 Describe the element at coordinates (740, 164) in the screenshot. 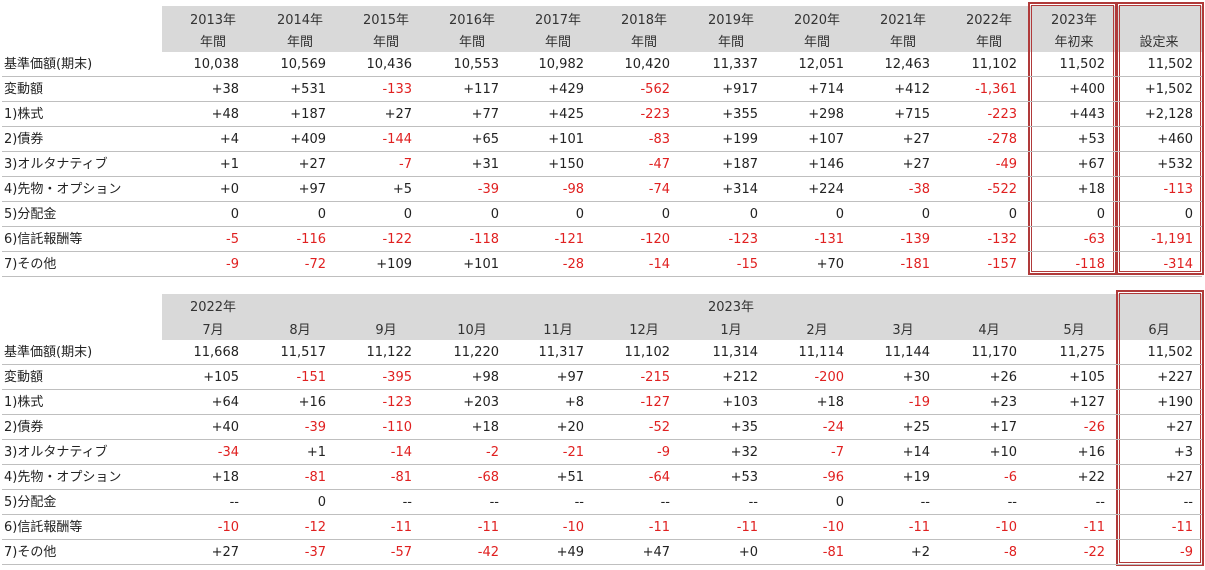

I see `table1-cell: +187` at that location.